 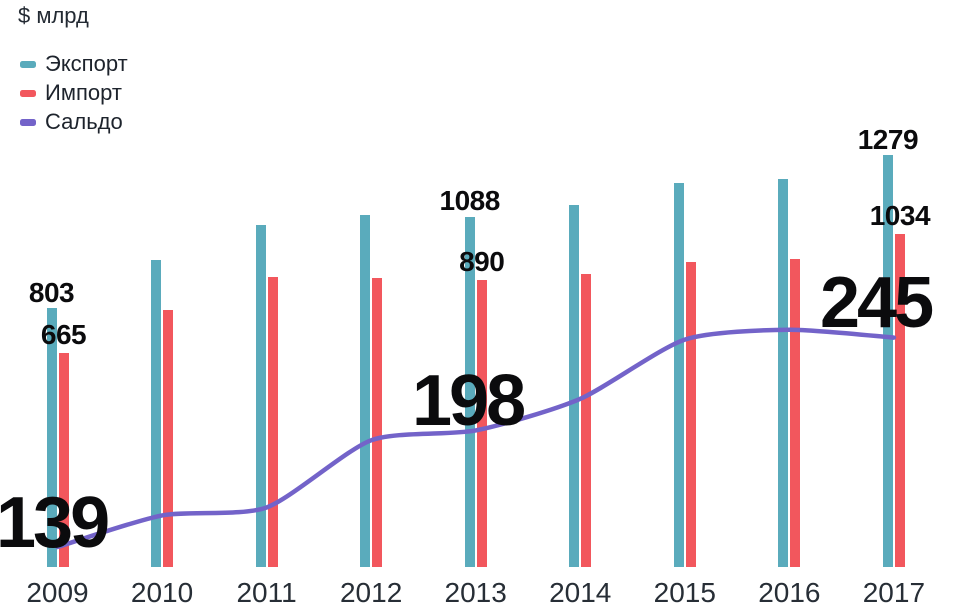 What do you see at coordinates (469, 401) in the screenshot?
I see `saldo-value-label-2013: 198` at bounding box center [469, 401].